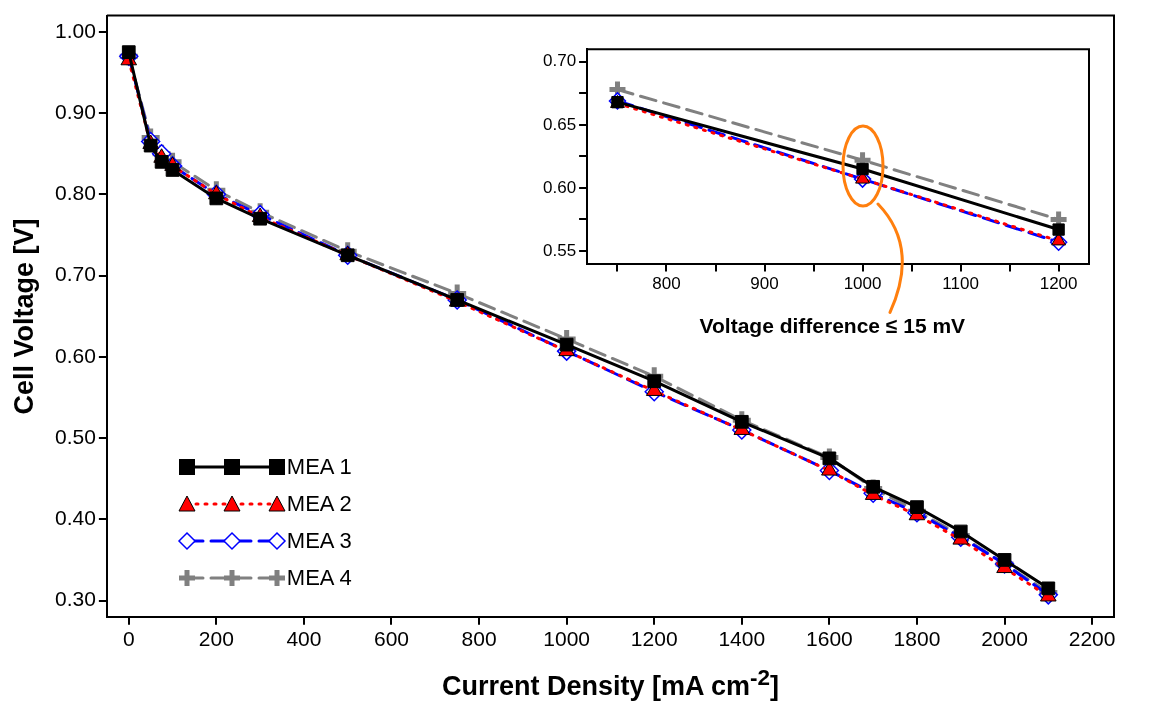 The height and width of the screenshot is (720, 1164). Describe the element at coordinates (610, 683) in the screenshot. I see `x-axis-title: Current Density [mA cm$^{-2}$]` at that location.